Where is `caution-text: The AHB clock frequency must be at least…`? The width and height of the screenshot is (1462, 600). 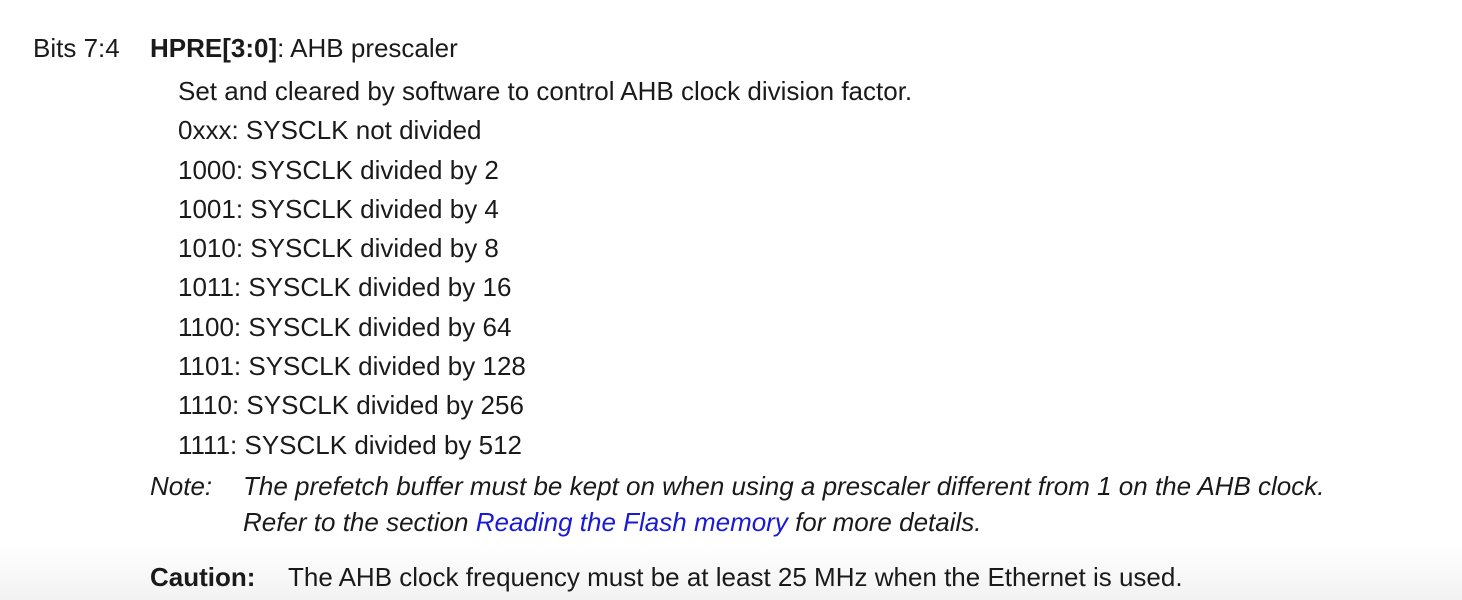 caution-text: The AHB clock frequency must be at least… is located at coordinates (735, 577).